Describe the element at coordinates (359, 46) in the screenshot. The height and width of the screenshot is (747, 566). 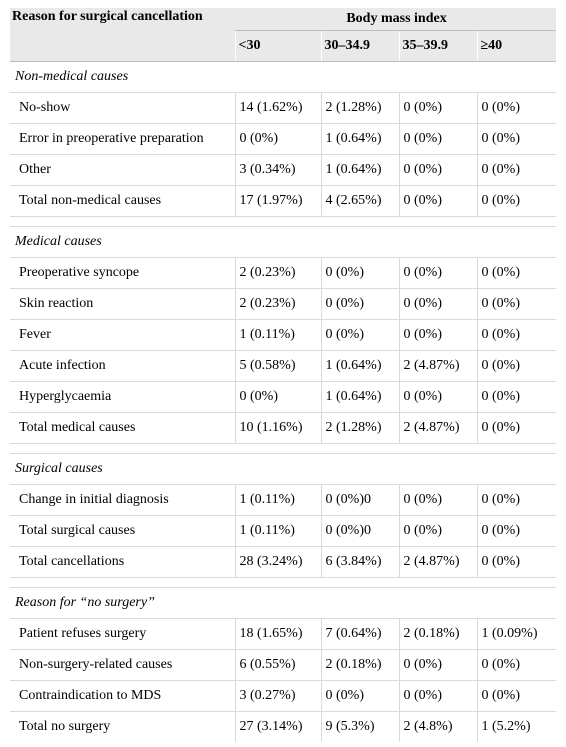
I see `header-col-30-34: 30–34.9` at that location.